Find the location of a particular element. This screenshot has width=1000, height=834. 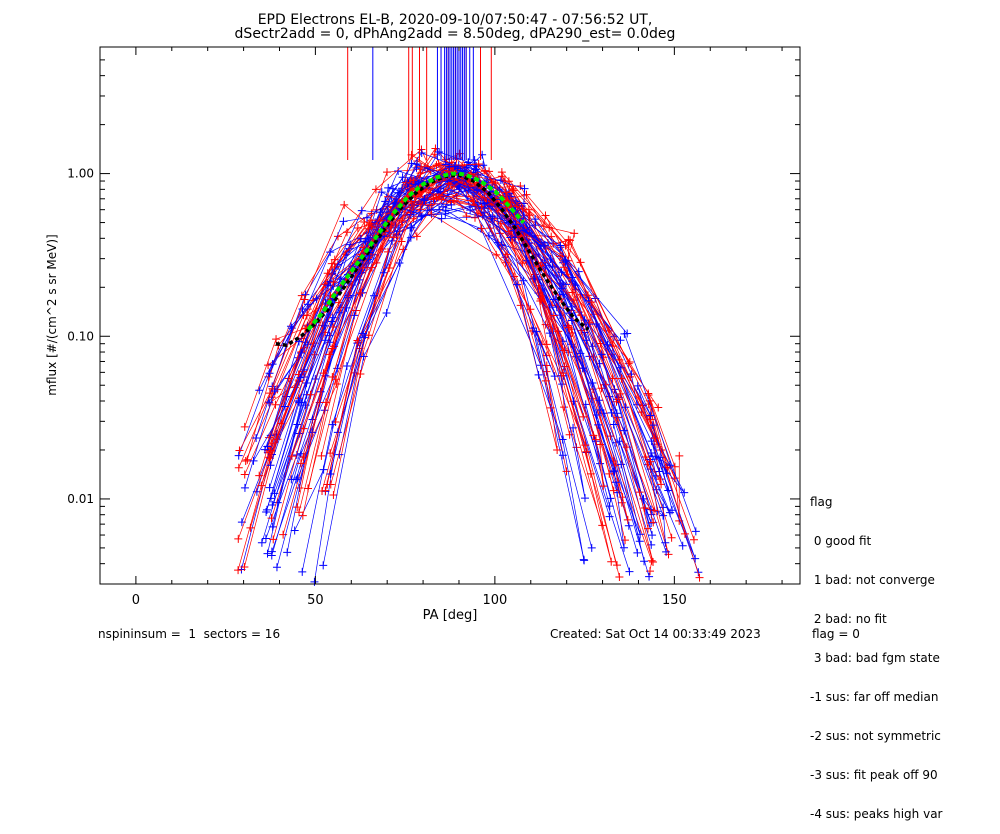

footer-flag-value: flag = 0 is located at coordinates (836, 634).